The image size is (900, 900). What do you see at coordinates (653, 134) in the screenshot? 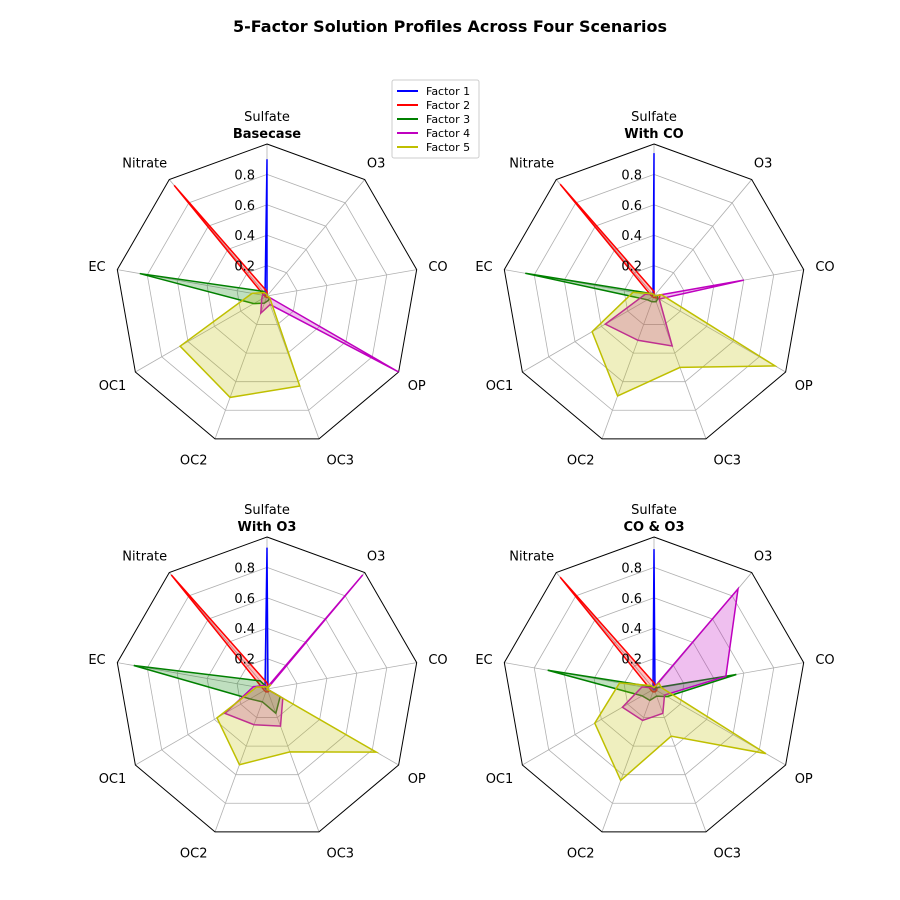
I see `panel-title: With CO` at bounding box center [653, 134].